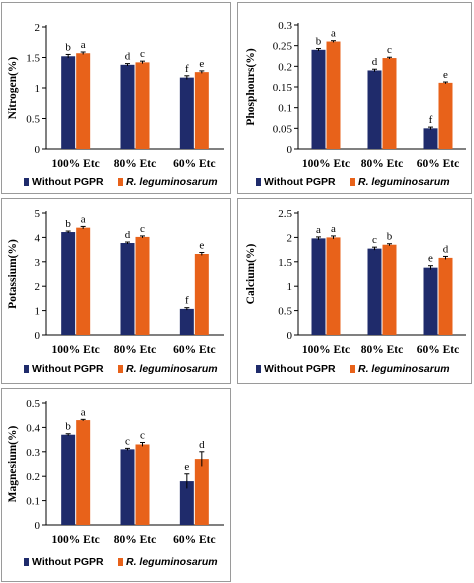 The height and width of the screenshot is (583, 474). I want to click on y-tick-label: 1.5, so click(285, 263).